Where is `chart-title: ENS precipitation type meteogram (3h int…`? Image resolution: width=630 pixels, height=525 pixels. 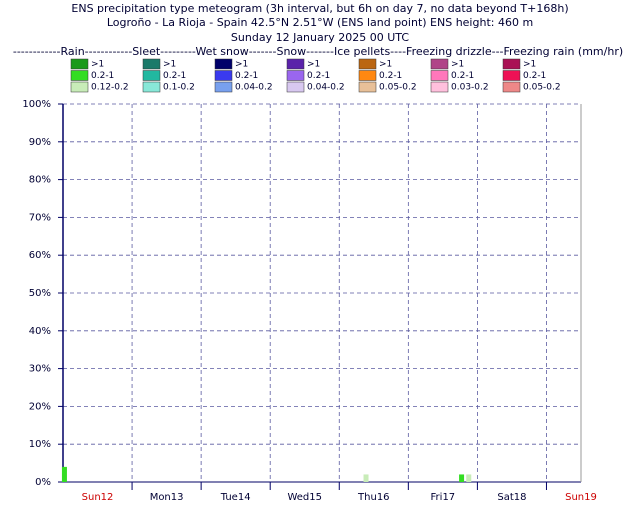 chart-title: ENS precipitation type meteogram (3h int… is located at coordinates (319, 8).